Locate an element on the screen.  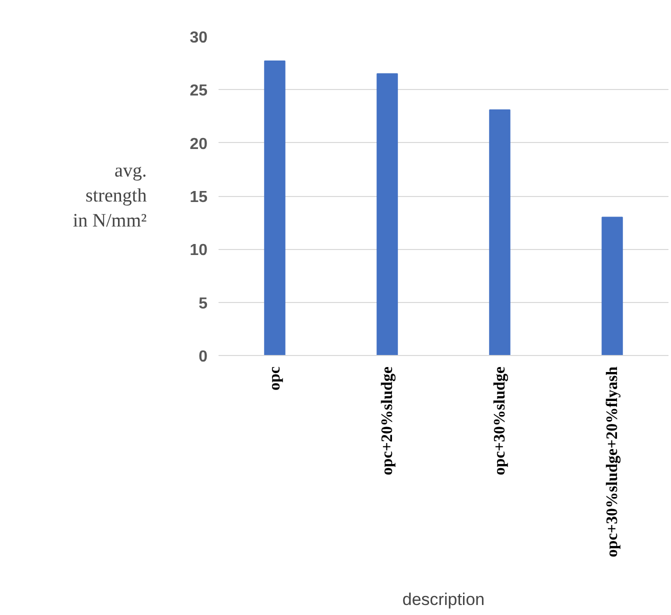
y-tick-label: 15 is located at coordinates (199, 197).